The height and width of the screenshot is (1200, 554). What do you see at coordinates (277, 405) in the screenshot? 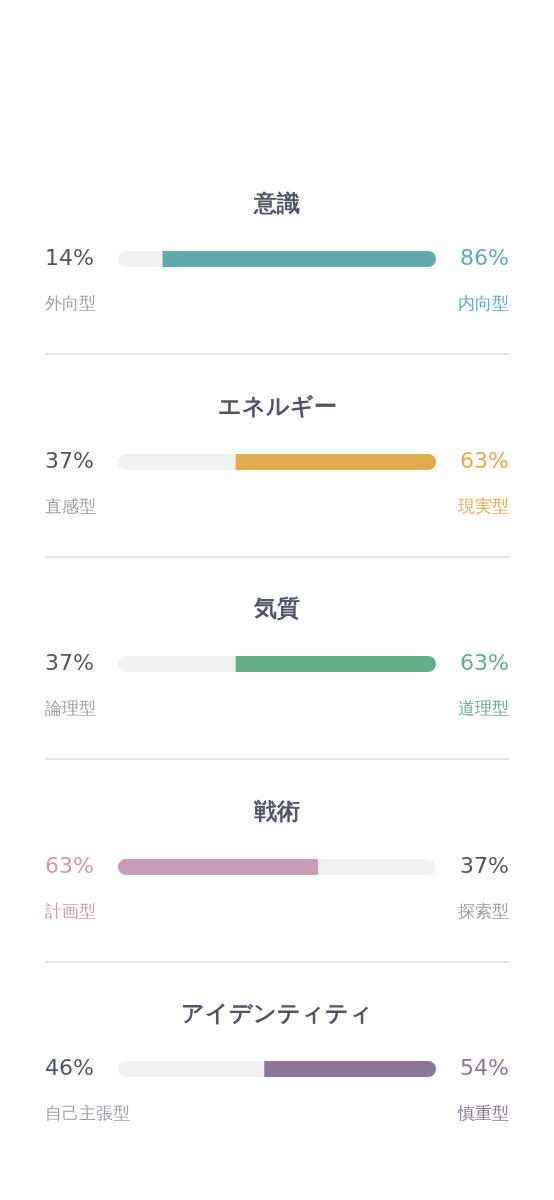
I see `chart-title: エネルギー` at bounding box center [277, 405].